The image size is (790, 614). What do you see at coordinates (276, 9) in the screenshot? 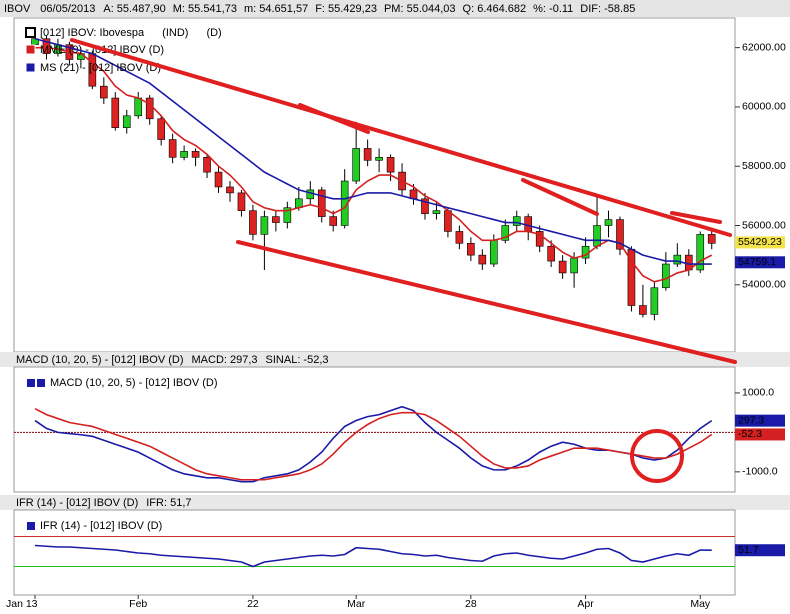
I see `header-field: m: 54.651,57` at bounding box center [276, 9].